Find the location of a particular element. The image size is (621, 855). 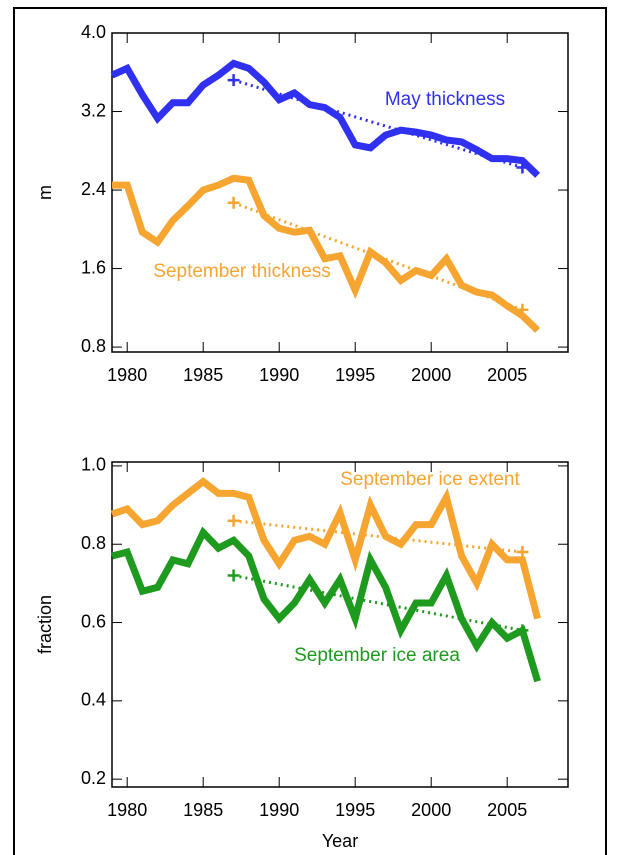

series-label: May thickness is located at coordinates (445, 99).